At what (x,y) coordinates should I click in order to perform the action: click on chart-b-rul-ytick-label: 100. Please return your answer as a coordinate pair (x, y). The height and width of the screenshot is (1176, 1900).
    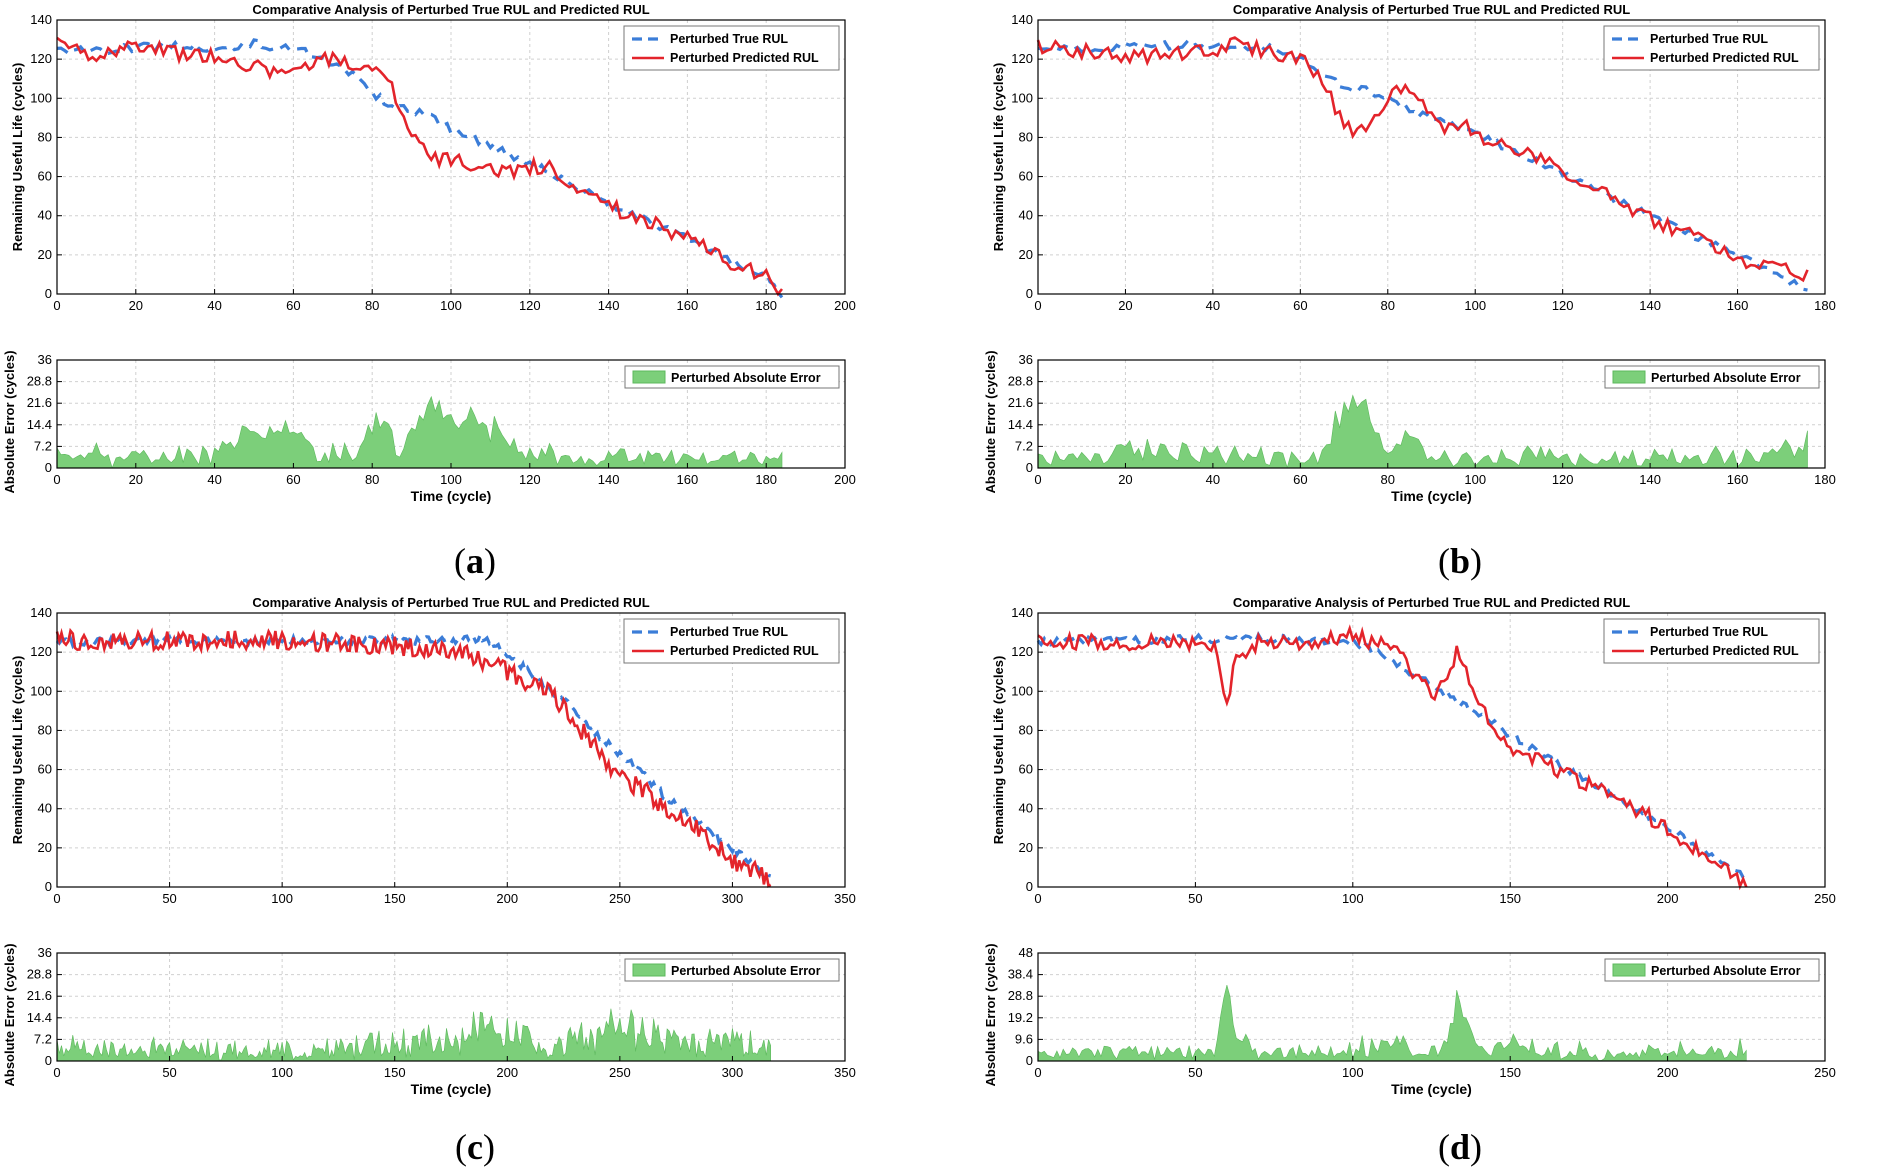
    Looking at the image, I should click on (1022, 97).